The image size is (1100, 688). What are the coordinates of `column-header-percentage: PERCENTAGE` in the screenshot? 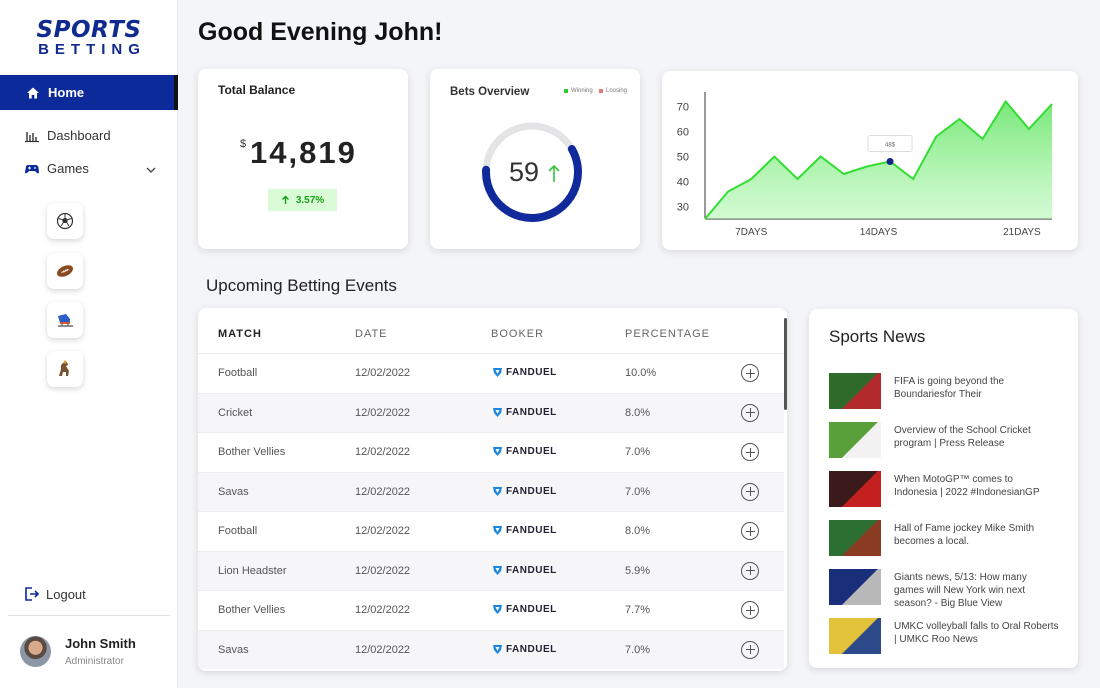 It's located at (667, 334).